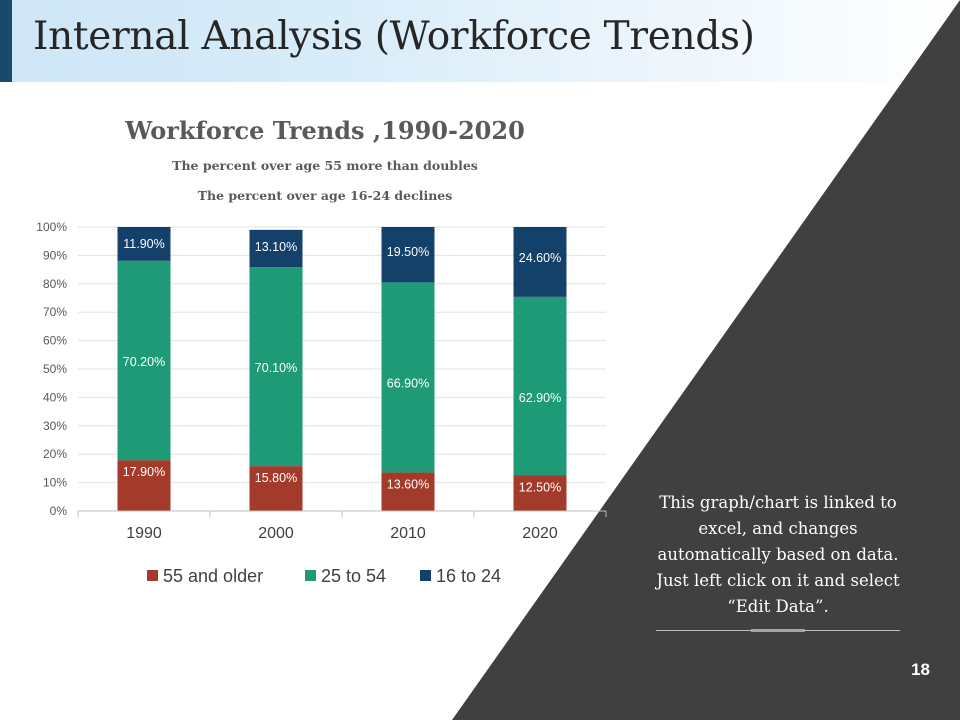  I want to click on data-label: 70.20%, so click(144, 362).